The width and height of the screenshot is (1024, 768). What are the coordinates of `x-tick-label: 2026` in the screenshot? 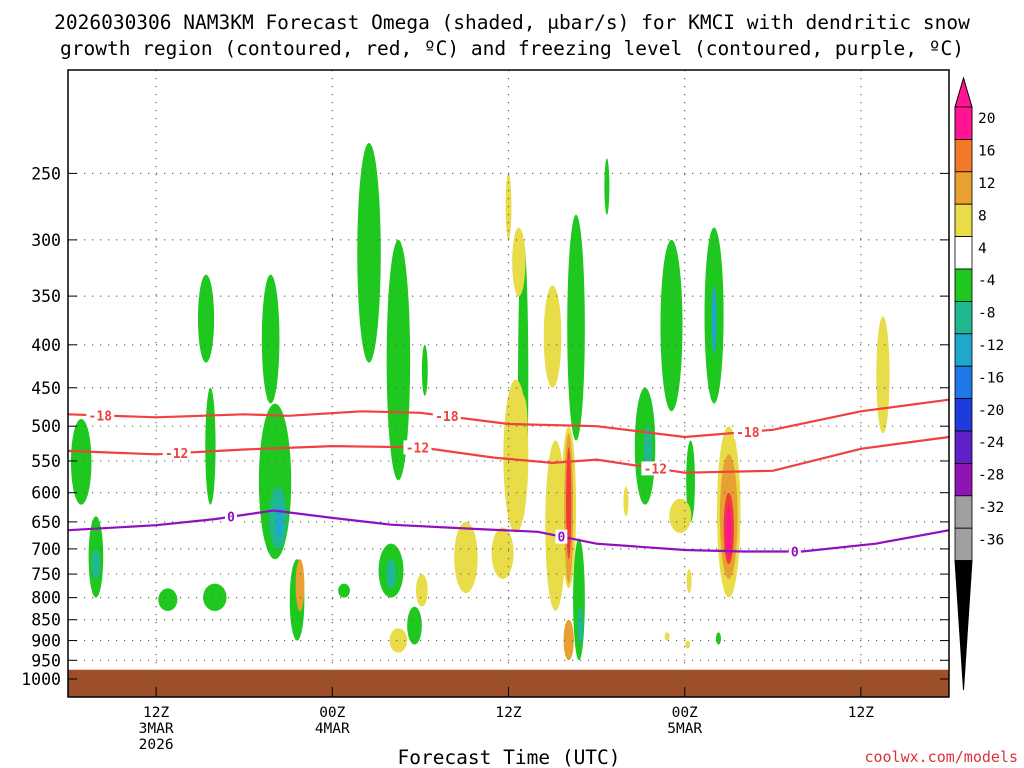 It's located at (156, 745).